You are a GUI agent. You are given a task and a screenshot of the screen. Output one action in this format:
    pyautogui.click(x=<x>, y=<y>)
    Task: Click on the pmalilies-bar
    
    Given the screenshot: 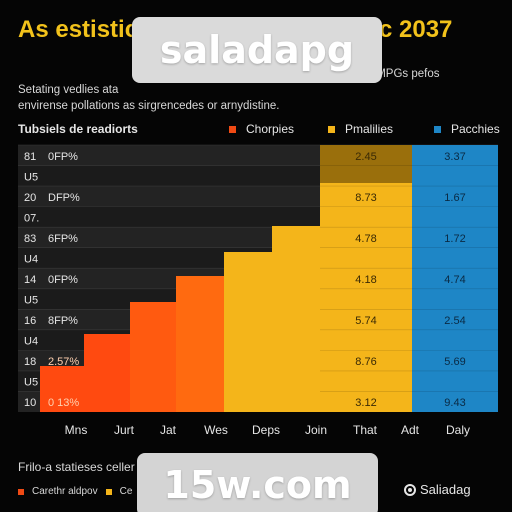 What is the action you would take?
    pyautogui.click(x=366, y=278)
    